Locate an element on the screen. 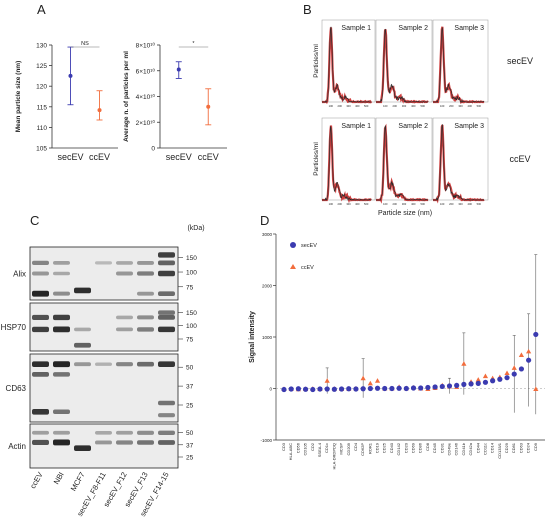  x-tick-label: CD45 is located at coordinates (434, 447).